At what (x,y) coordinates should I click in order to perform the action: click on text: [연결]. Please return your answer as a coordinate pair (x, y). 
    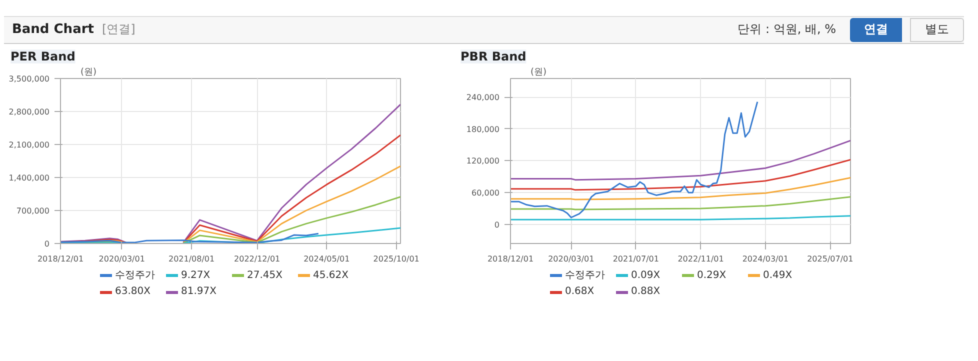
    Looking at the image, I should click on (119, 29).